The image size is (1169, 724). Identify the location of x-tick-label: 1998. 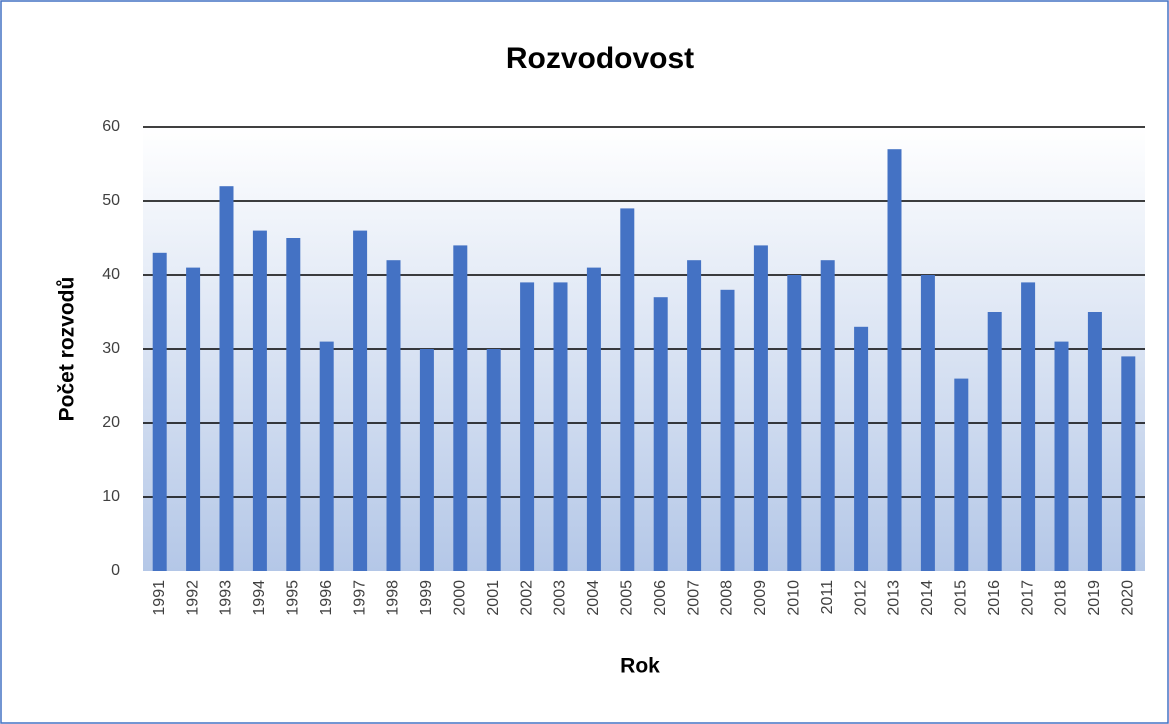
(393, 598).